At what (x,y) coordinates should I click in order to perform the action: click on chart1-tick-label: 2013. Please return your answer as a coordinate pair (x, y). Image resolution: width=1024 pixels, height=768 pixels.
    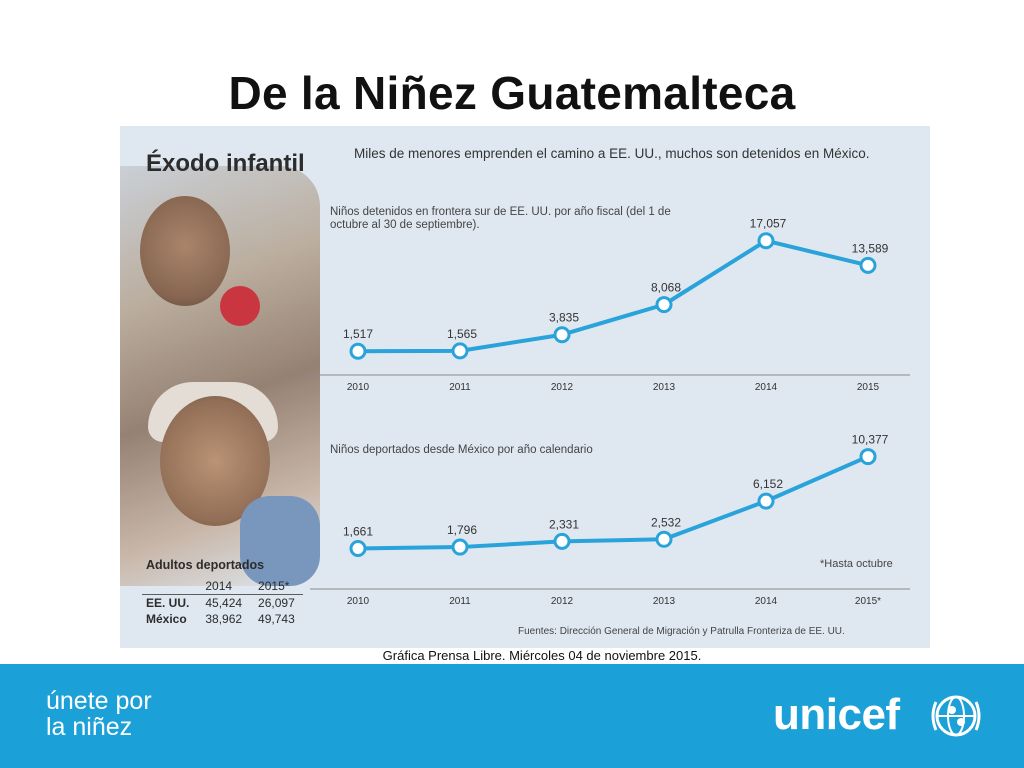
    Looking at the image, I should click on (664, 387).